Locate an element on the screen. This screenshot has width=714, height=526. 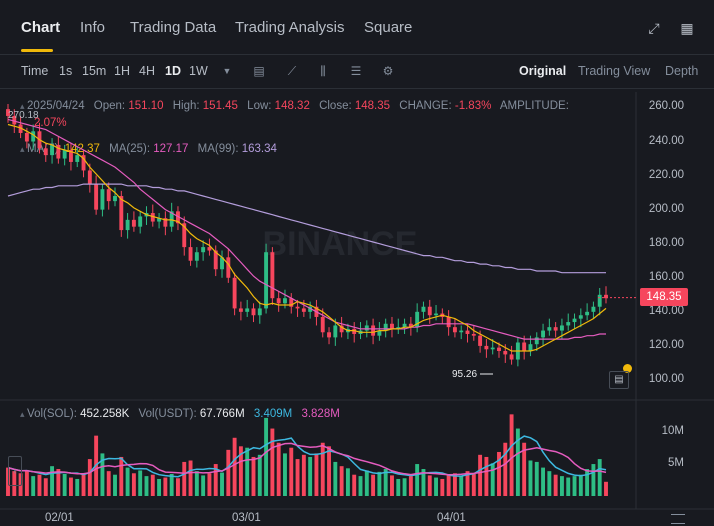
tab-info: Info is located at coordinates (93, 27).